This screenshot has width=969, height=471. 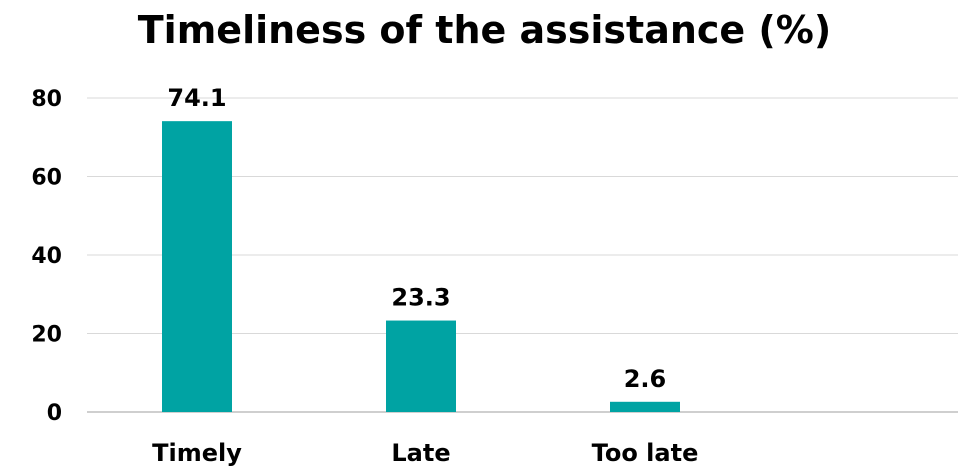 What do you see at coordinates (54, 413) in the screenshot?
I see `y-tick-label-0: 0` at bounding box center [54, 413].